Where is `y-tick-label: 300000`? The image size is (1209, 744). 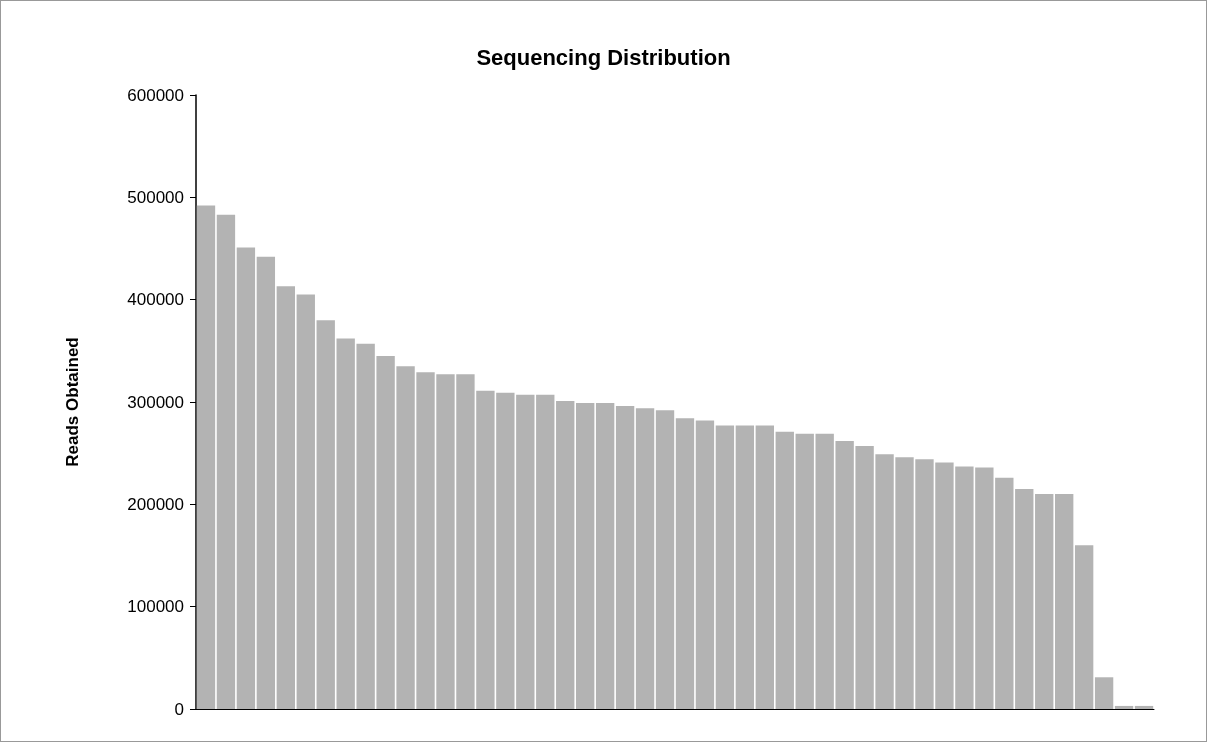
y-tick-label: 300000 is located at coordinates (155, 402).